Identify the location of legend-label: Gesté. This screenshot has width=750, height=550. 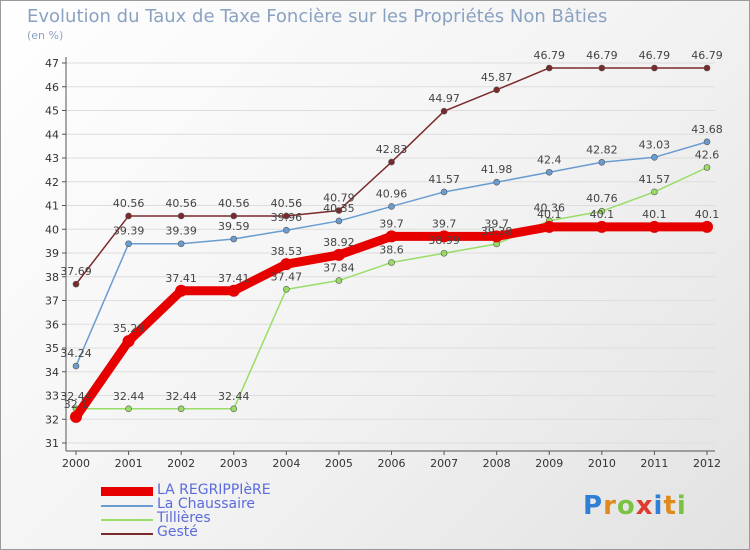
(177, 532).